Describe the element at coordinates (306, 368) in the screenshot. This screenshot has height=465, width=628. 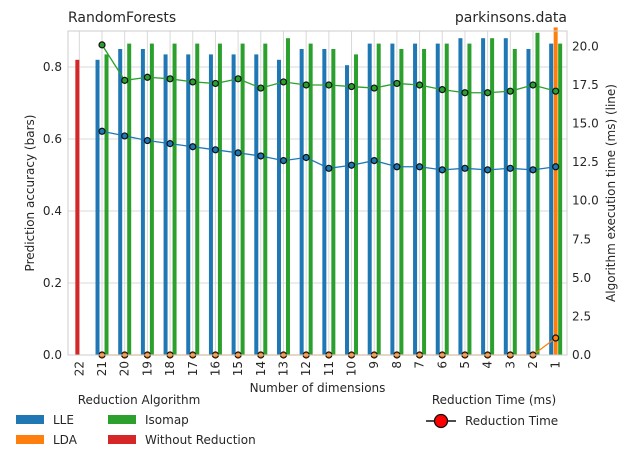
I see `x-tick: 12` at that location.